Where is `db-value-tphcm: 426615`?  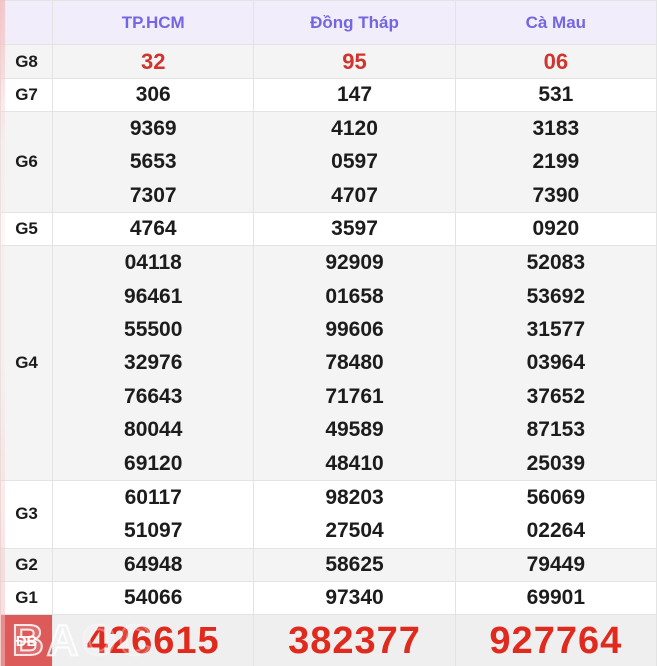 db-value-tphcm: 426615 is located at coordinates (153, 639).